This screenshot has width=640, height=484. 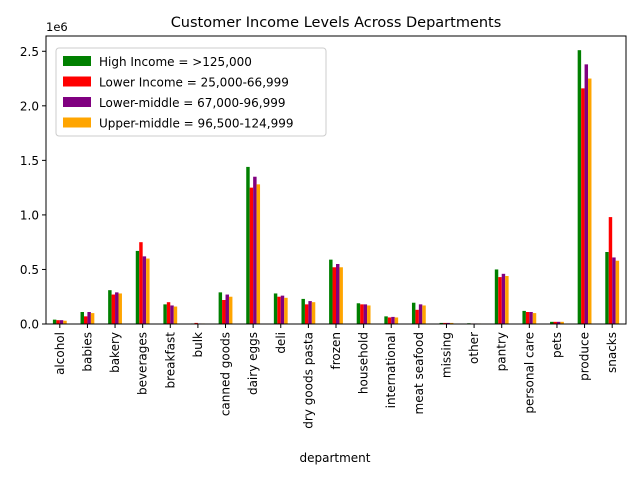 What do you see at coordinates (336, 351) in the screenshot?
I see `x-tick-label: frozen` at bounding box center [336, 351].